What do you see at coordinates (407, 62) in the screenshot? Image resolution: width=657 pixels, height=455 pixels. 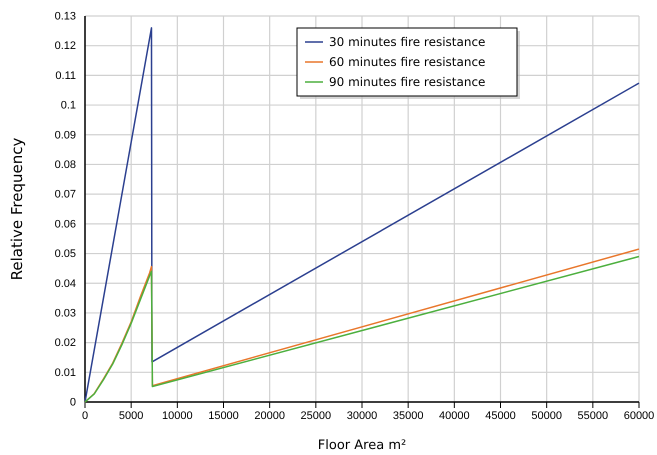 I see `legend-label: 60 minutes fire resistance` at bounding box center [407, 62].